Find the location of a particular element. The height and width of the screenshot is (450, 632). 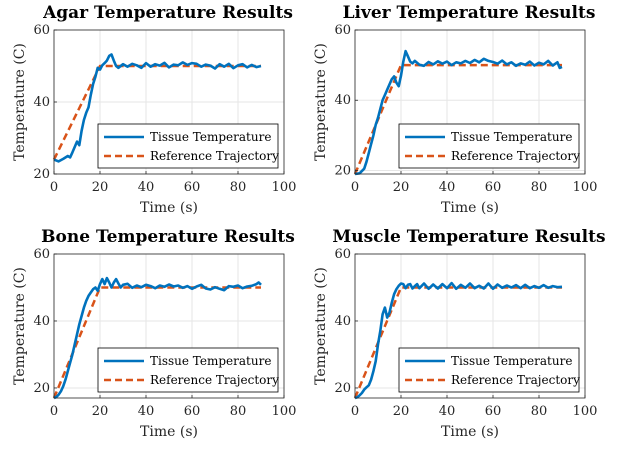

chart-title: Liver Temperature Results is located at coordinates (469, 13).